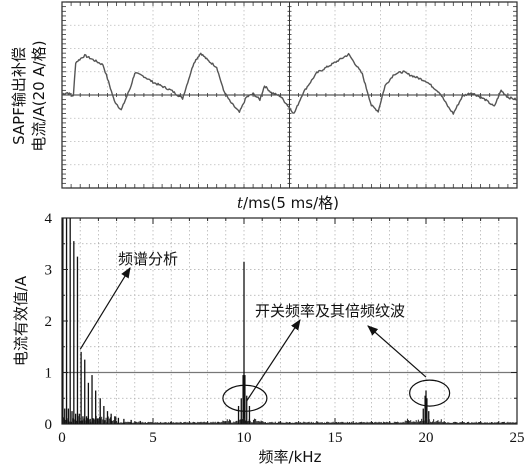 Image resolution: width=525 pixels, height=470 pixels. What do you see at coordinates (19, 96) in the screenshot?
I see `osc-ylabel-line1: SAPF输出补偿` at bounding box center [19, 96].